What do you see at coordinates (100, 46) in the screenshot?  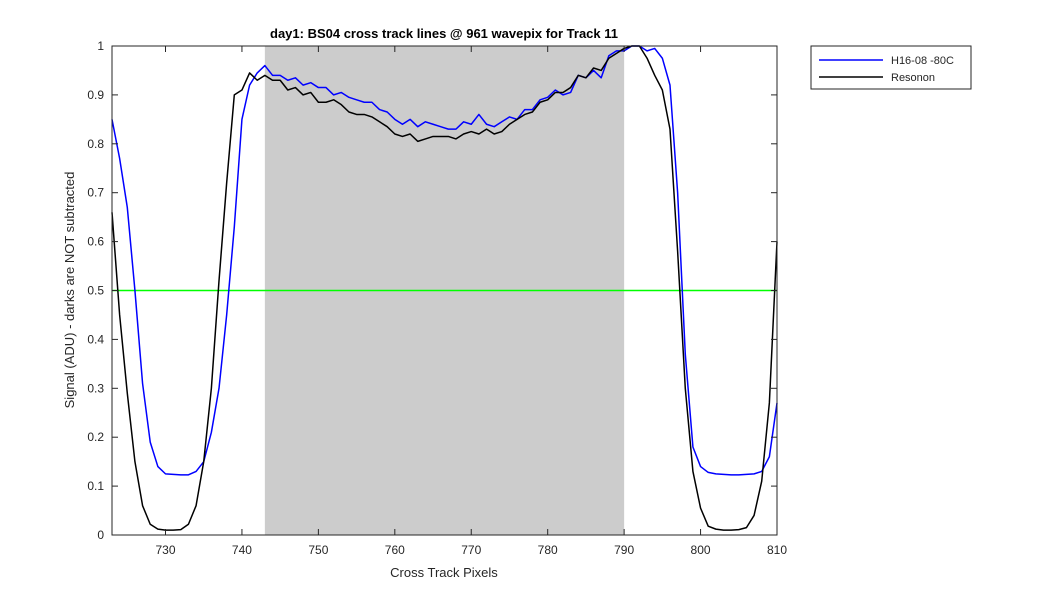 I see `y-tick-label: 1` at bounding box center [100, 46].